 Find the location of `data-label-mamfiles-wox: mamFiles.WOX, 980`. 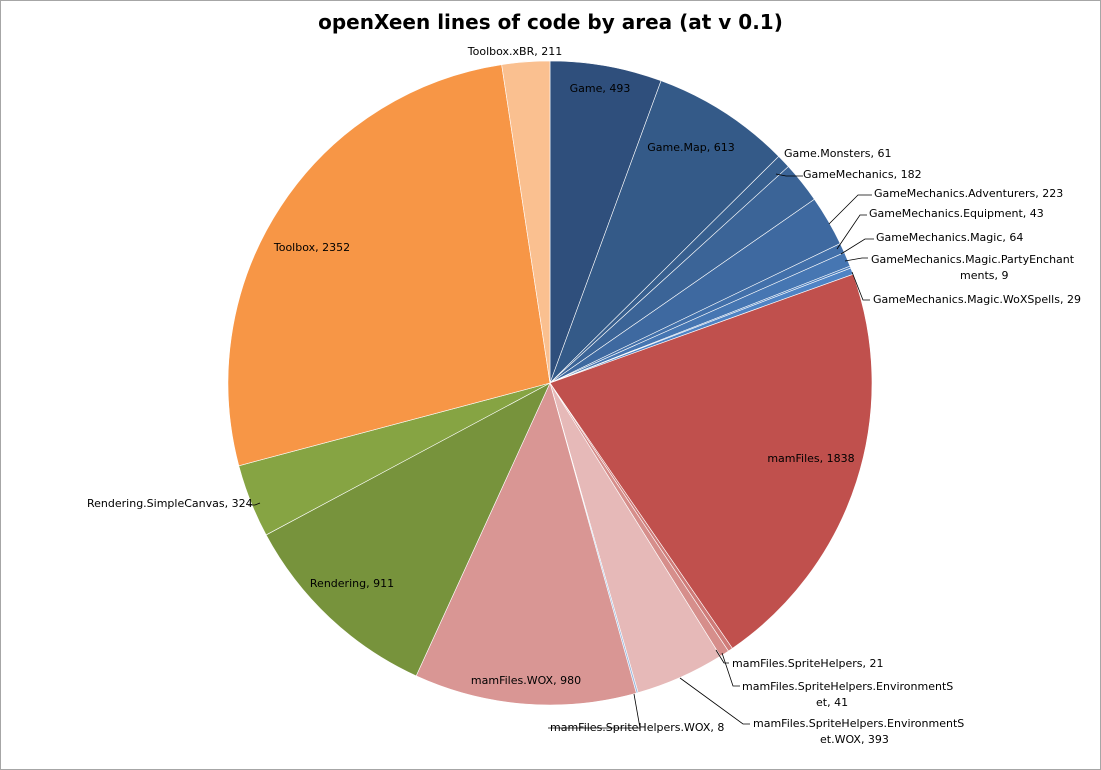

data-label-mamfiles-wox: mamFiles.WOX, 980 is located at coordinates (526, 680).